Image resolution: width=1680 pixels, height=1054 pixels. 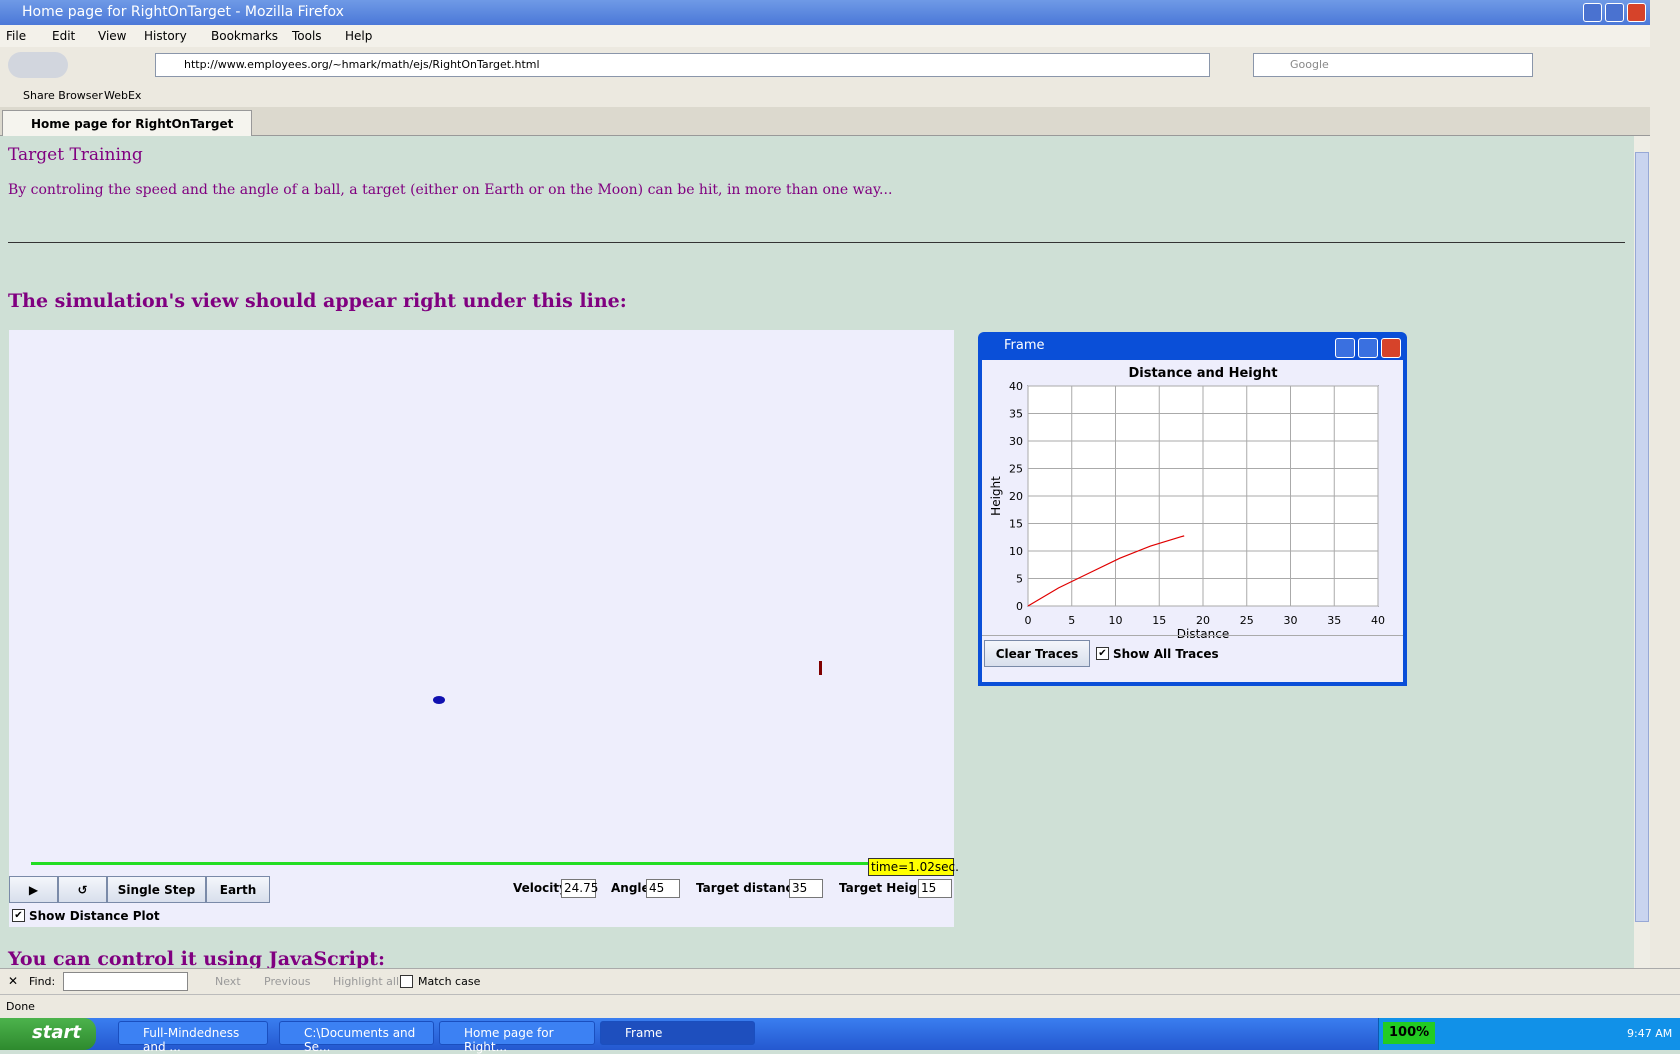 I want to click on menu-item: File, so click(x=16, y=36).